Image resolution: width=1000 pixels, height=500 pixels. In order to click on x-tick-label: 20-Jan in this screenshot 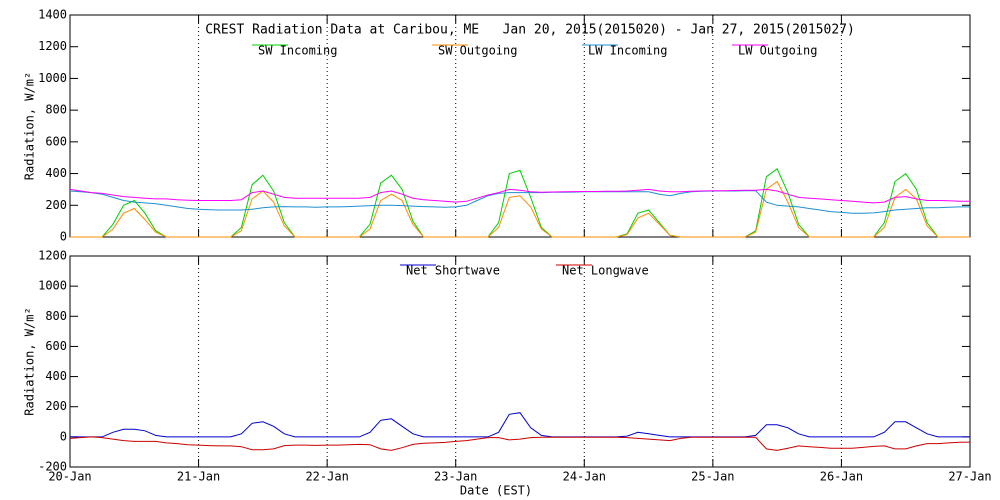, I will do `click(69, 477)`.